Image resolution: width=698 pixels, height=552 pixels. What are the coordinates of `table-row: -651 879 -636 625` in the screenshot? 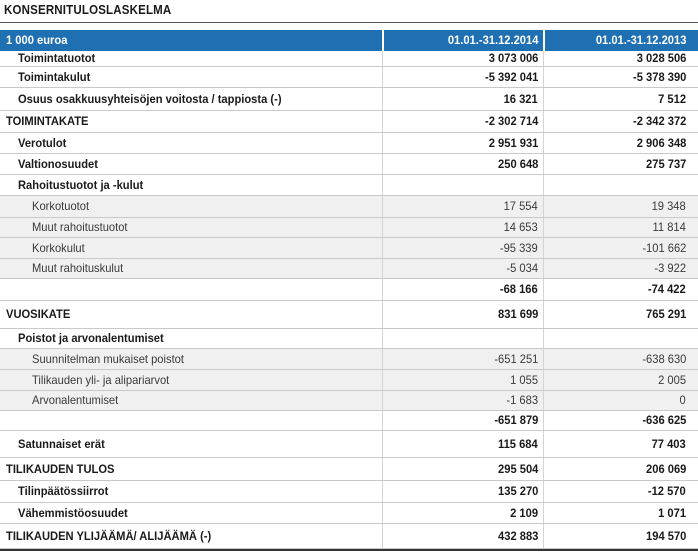 It's located at (349, 421).